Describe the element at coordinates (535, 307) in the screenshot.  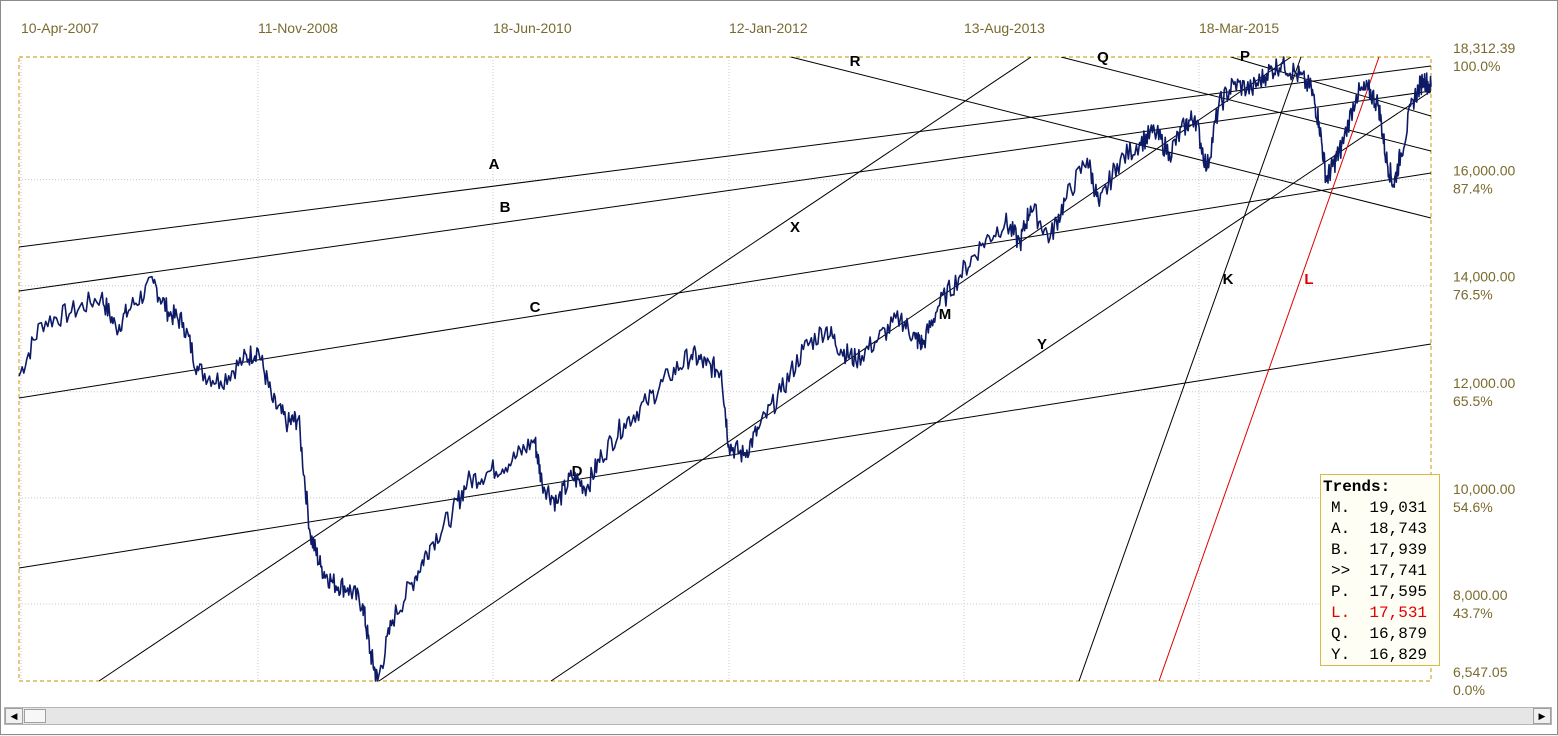
I see `trendline-label-c: C` at that location.